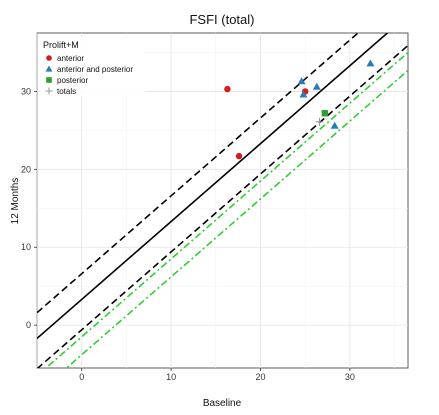 The height and width of the screenshot is (415, 439). I want to click on legend-label: anterior and posterior, so click(95, 69).